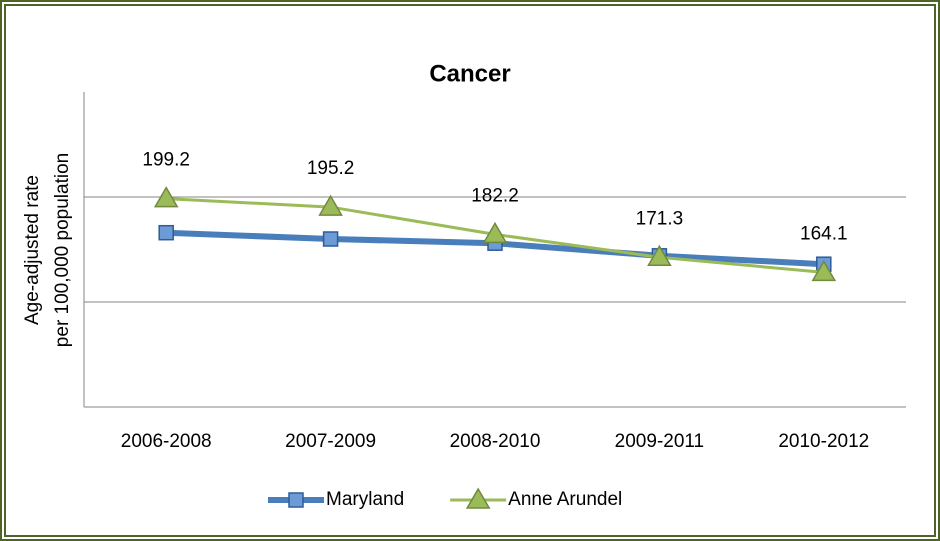  Describe the element at coordinates (469, 73) in the screenshot. I see `chart-title: Cancer` at that location.